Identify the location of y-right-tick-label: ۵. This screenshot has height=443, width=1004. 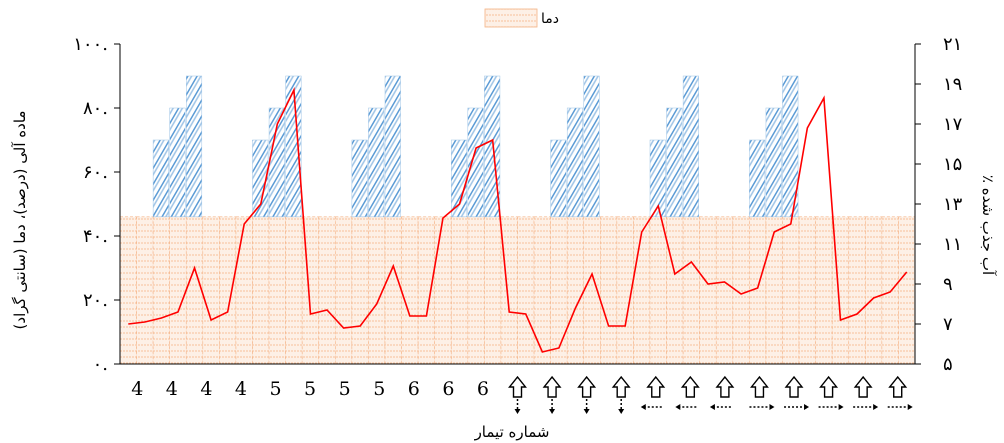
(948, 364).